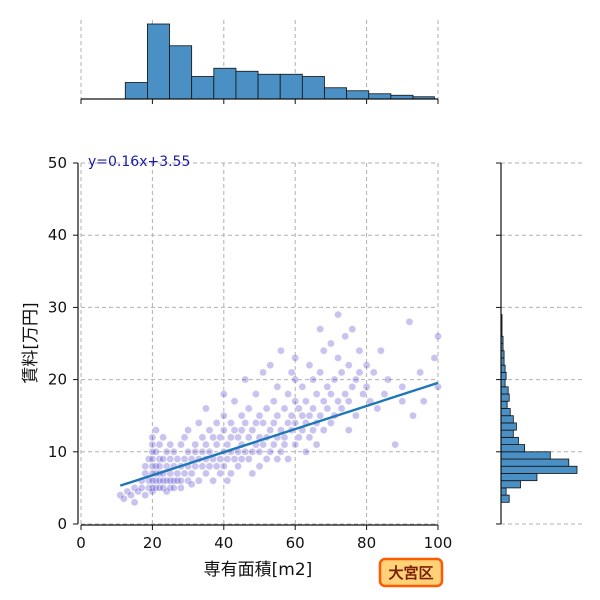 Image resolution: width=600 pixels, height=600 pixels. Describe the element at coordinates (539, 343) in the screenshot. I see `right-histogram` at that location.